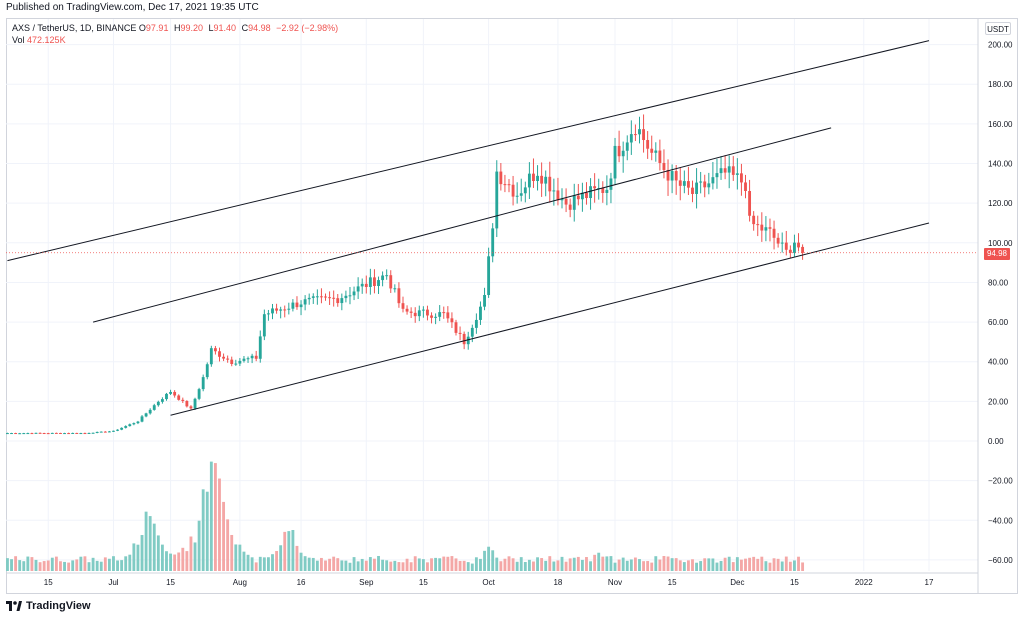 This screenshot has height=617, width=1024. What do you see at coordinates (18, 40) in the screenshot?
I see `legend-vol-label: Vol` at bounding box center [18, 40].